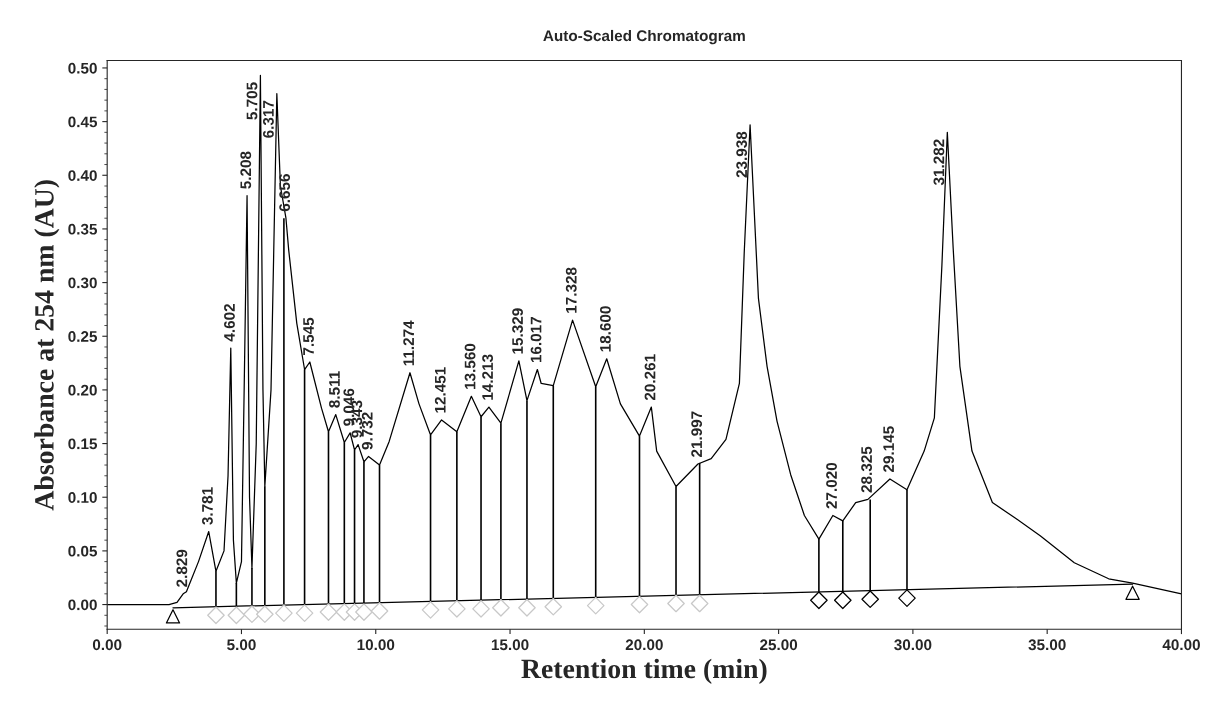 This screenshot has width=1218, height=711. What do you see at coordinates (367, 431) in the screenshot?
I see `annotation: 9.732` at bounding box center [367, 431].